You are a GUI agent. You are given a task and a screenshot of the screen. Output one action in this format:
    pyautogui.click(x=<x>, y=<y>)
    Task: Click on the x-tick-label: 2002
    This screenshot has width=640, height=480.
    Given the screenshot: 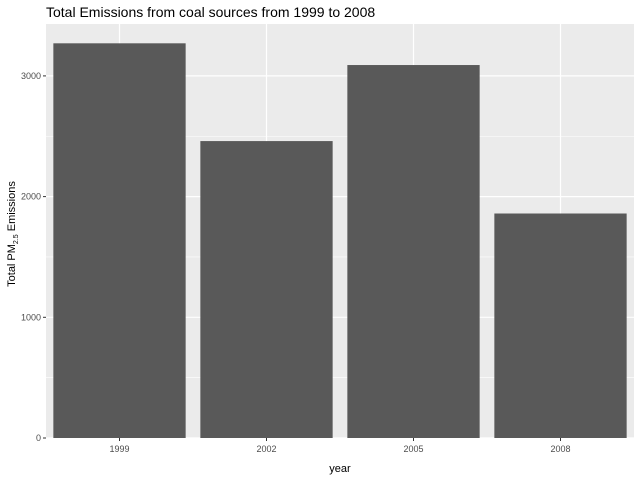 What is the action you would take?
    pyautogui.click(x=266, y=449)
    